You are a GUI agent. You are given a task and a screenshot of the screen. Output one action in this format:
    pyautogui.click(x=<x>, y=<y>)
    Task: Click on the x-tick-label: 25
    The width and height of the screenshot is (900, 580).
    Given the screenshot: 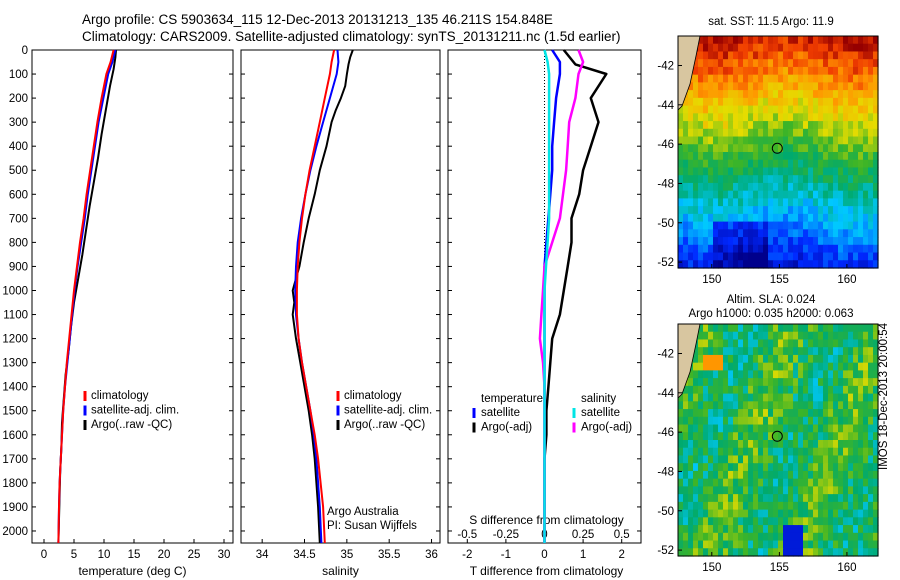 What is the action you would take?
    pyautogui.click(x=194, y=555)
    